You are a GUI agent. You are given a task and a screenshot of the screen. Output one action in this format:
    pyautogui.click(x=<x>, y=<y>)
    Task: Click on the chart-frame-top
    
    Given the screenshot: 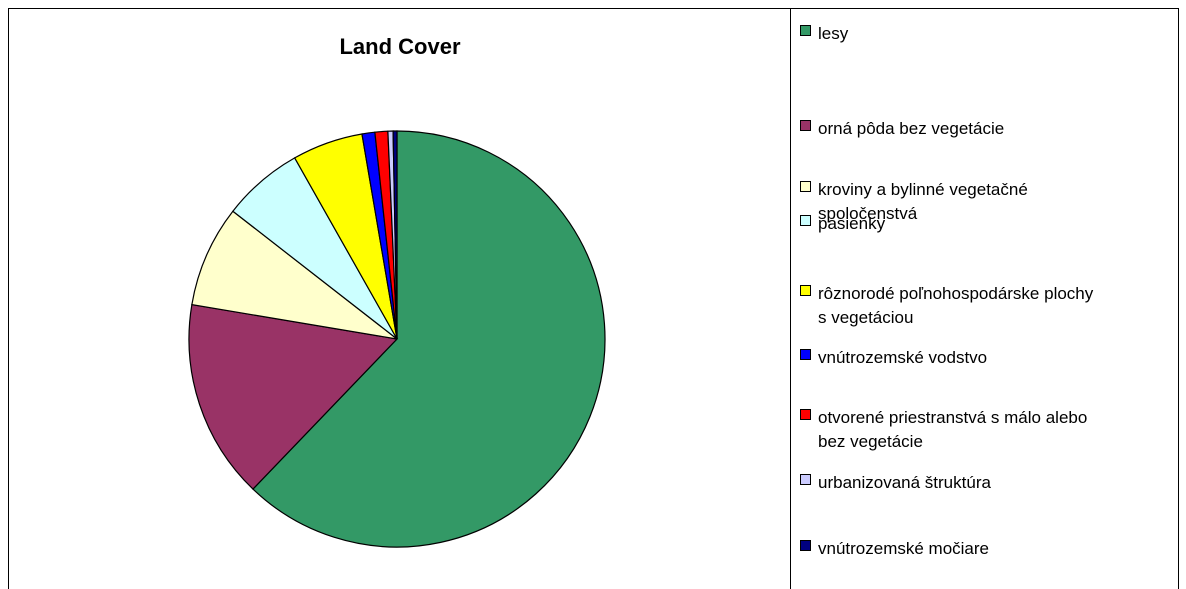 What is the action you would take?
    pyautogui.click(x=593, y=8)
    